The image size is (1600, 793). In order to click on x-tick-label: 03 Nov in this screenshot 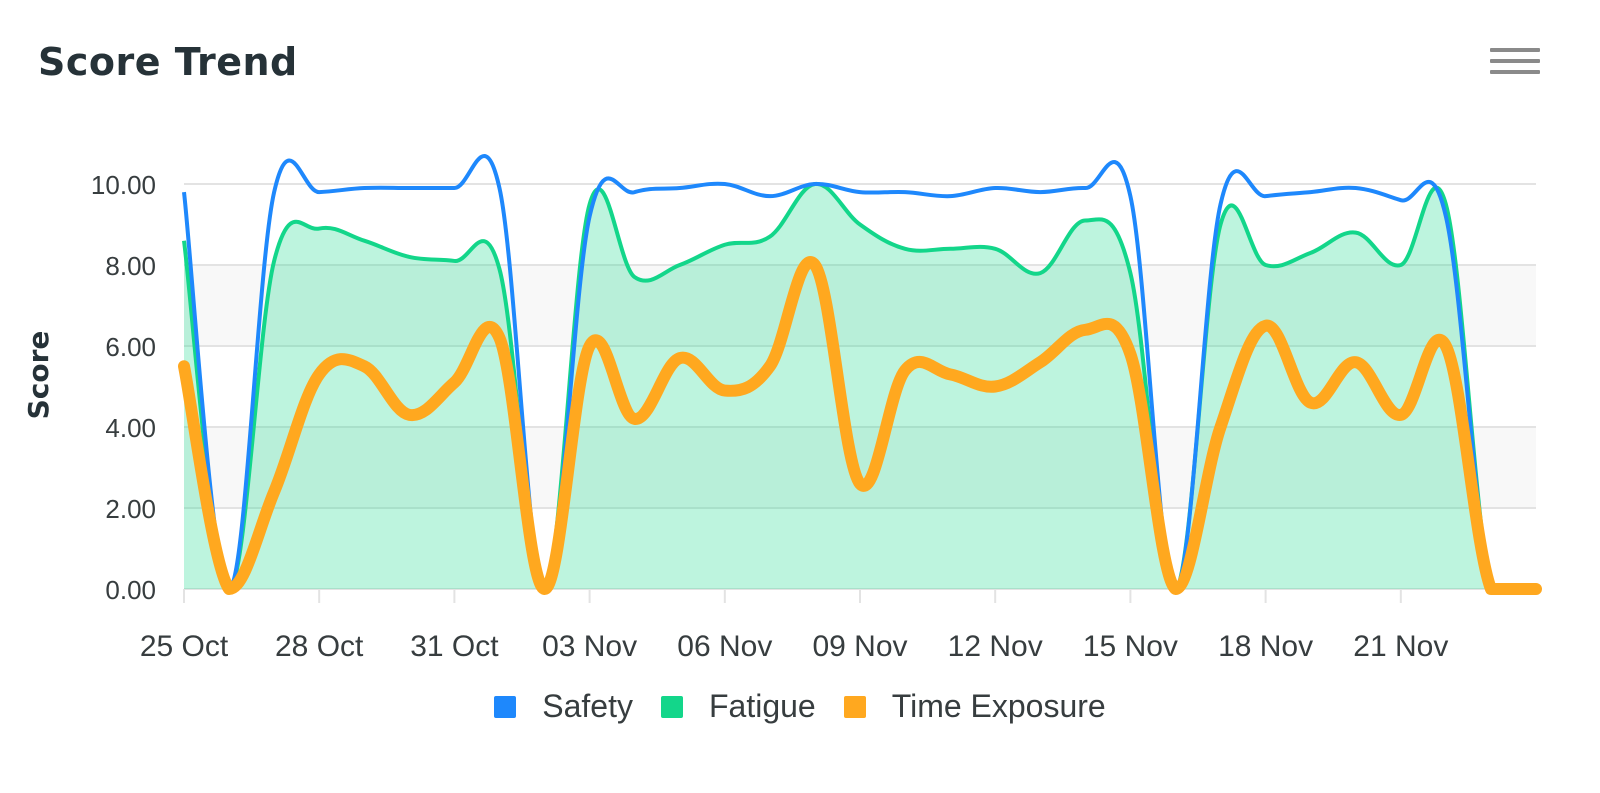, I will do `click(589, 646)`.